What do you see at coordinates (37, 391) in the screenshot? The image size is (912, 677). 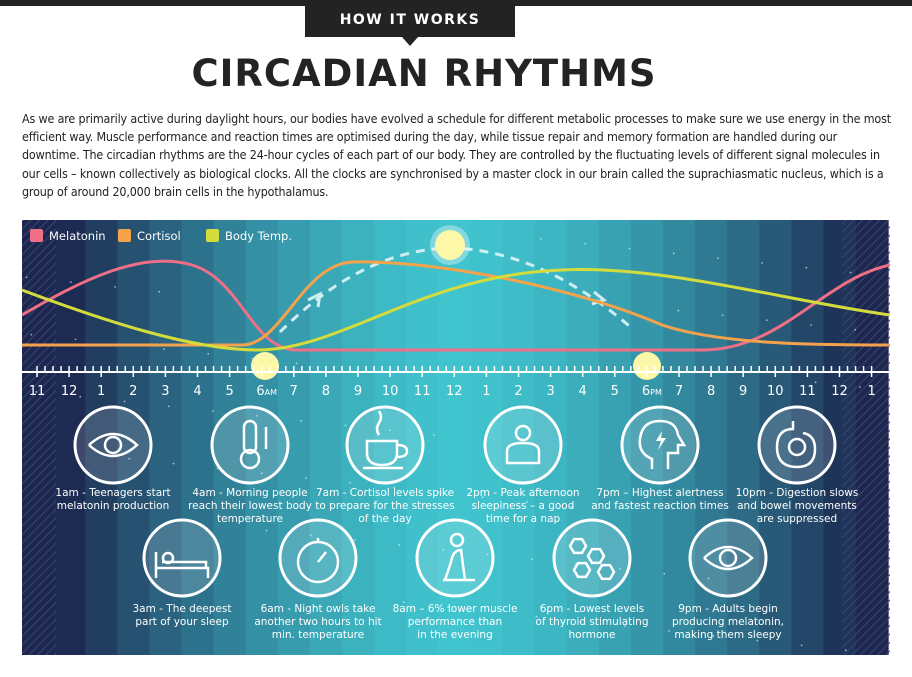 I see `hour-label: 11` at bounding box center [37, 391].